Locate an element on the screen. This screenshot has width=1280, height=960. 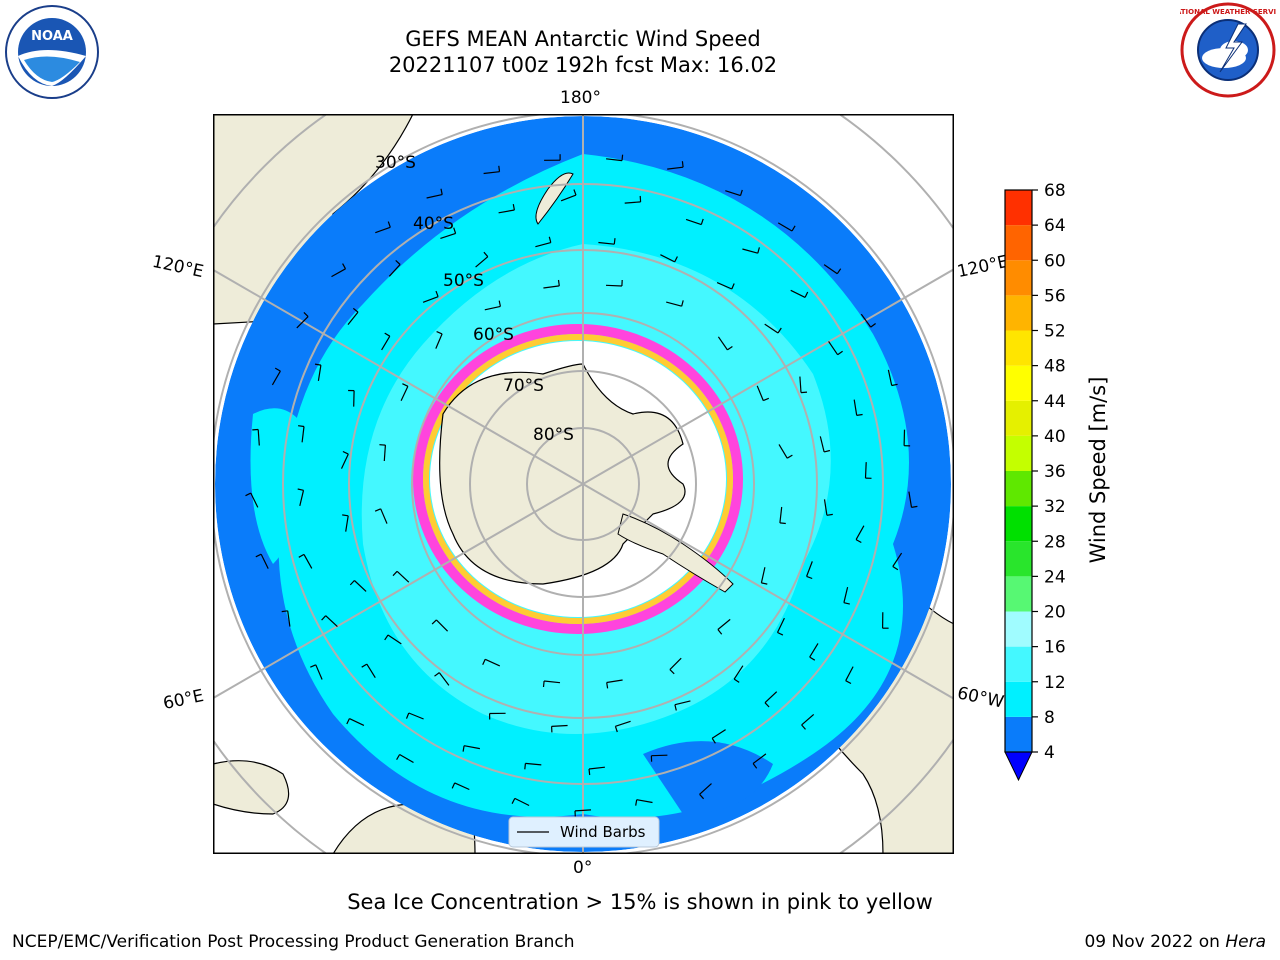
legend-label: Wind Barbs is located at coordinates (603, 832).